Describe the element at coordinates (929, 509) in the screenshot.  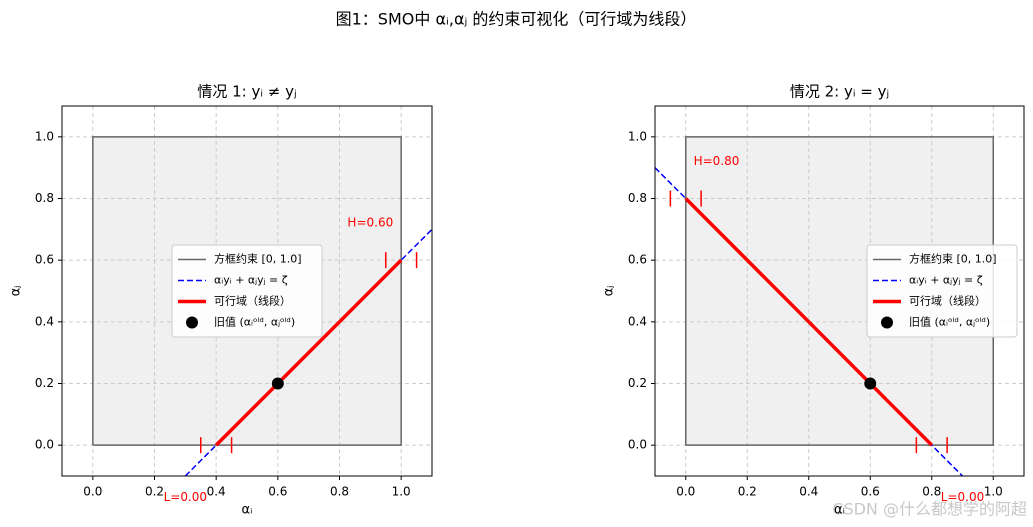
I see `watermark: CSDN @什么都想学的阿超` at that location.